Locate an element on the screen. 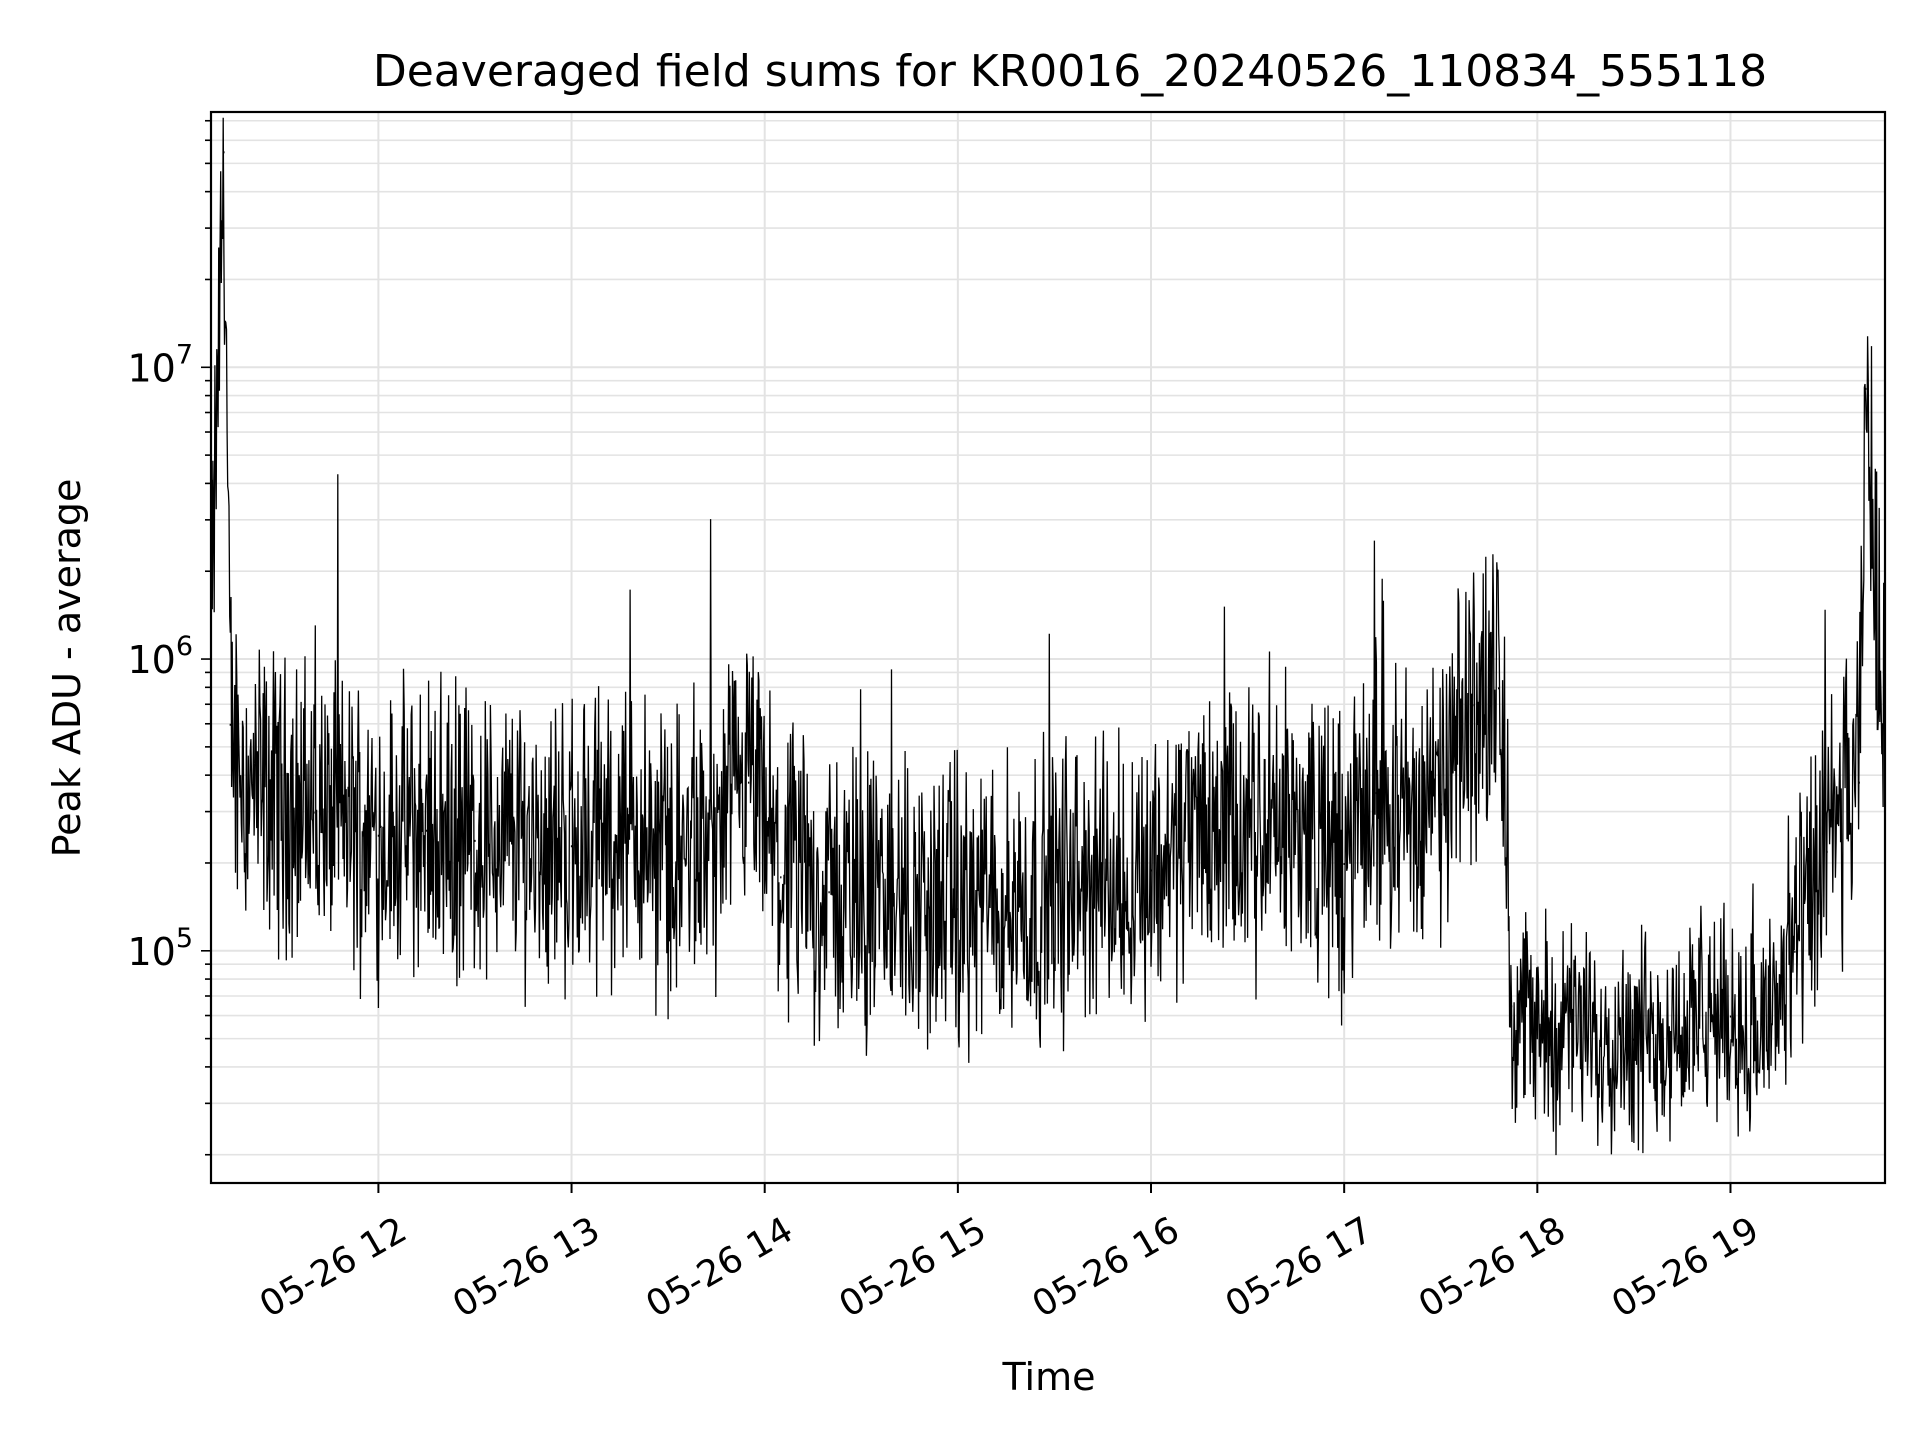  y-tick-label: 10⁷ is located at coordinates (160, 364).